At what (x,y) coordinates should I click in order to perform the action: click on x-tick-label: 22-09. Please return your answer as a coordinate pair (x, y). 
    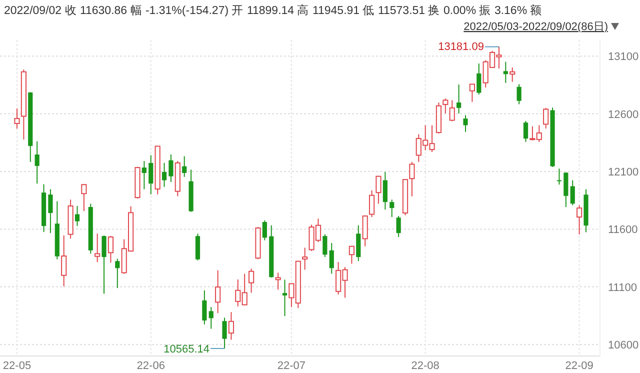
    Looking at the image, I should click on (579, 366).